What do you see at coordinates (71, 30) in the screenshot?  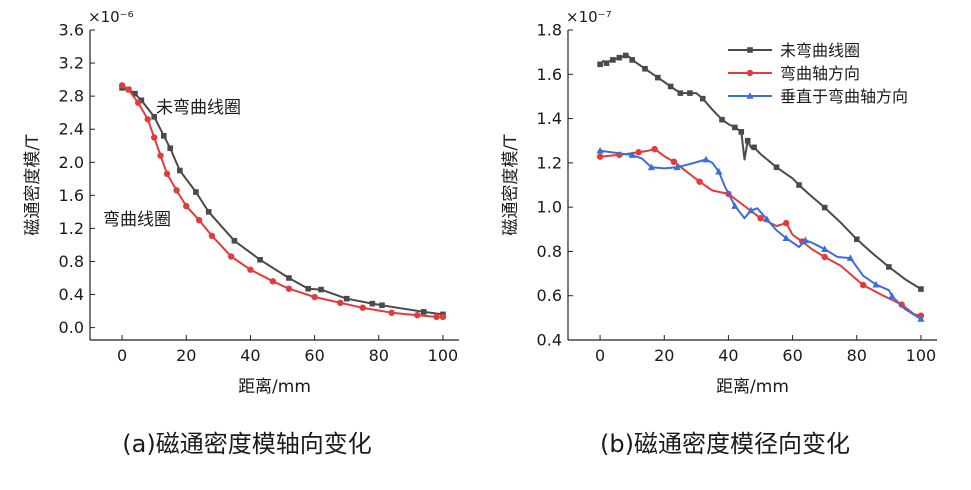 I see `y-tick-label: 3.6` at bounding box center [71, 30].